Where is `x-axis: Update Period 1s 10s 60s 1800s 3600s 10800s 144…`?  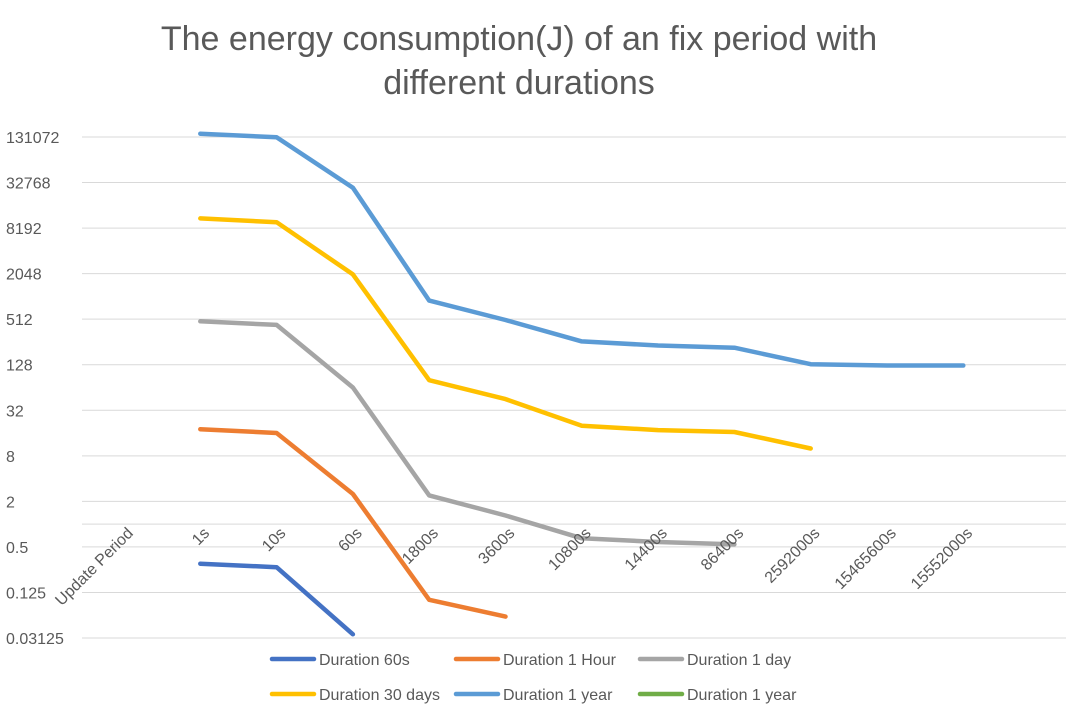 x-axis: Update Period 1s 10s 60s 1800s 3600s 10800s 144… is located at coordinates (514, 567).